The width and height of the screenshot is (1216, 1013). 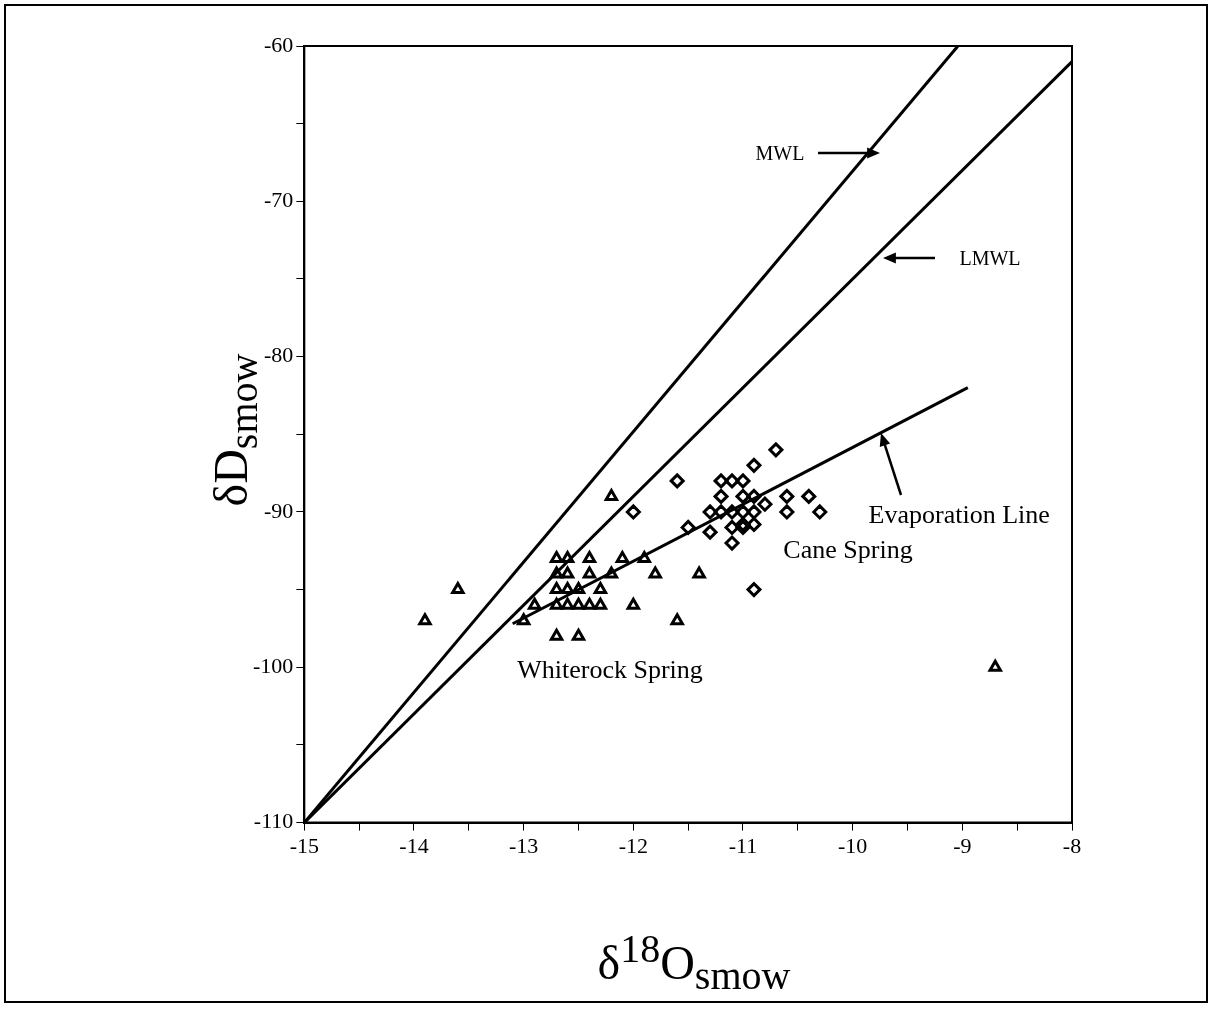 I want to click on annotation: Cane Spring, so click(x=848, y=550).